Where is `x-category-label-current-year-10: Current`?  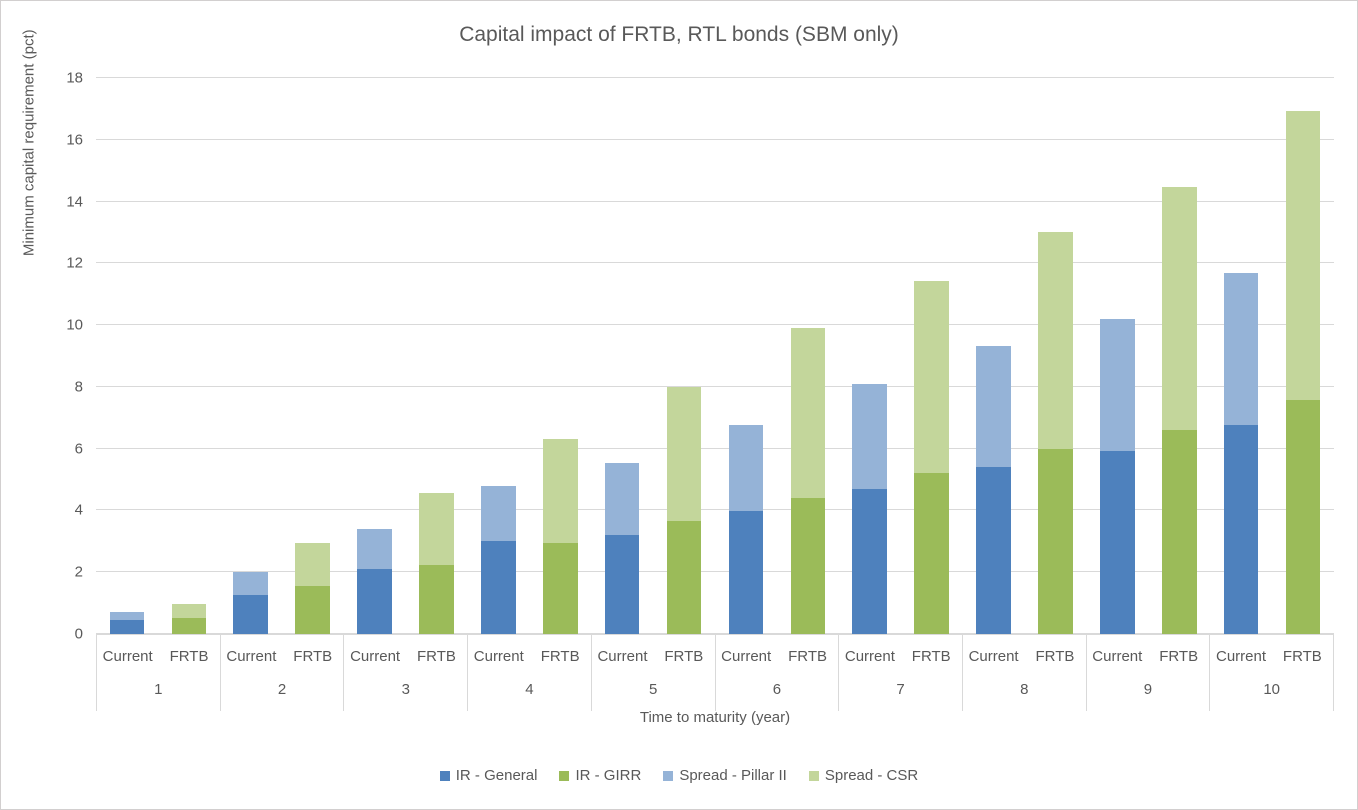 x-category-label-current-year-10: Current is located at coordinates (1241, 656).